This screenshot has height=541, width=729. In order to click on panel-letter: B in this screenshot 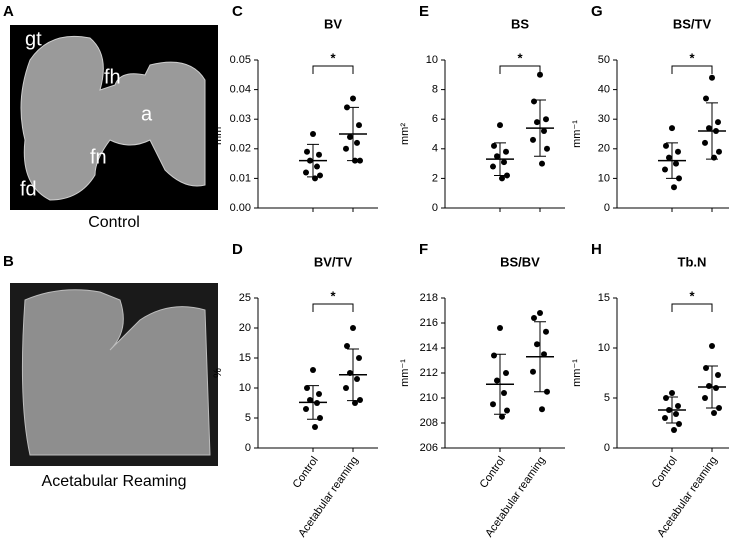, I will do `click(8, 261)`.